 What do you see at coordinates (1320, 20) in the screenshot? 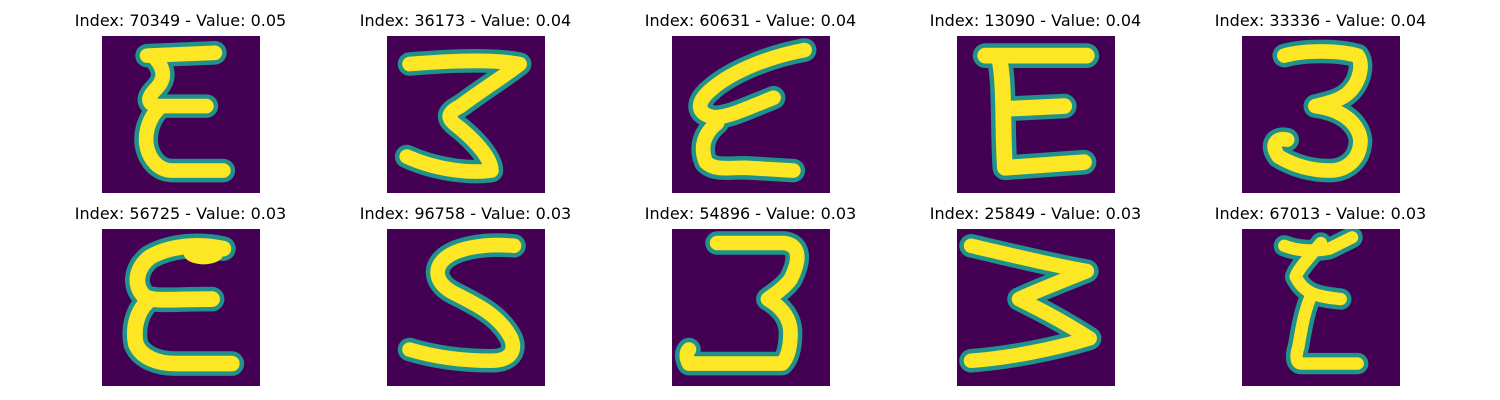
I see `panel-title: Index: 33336 - Value: 0.04` at bounding box center [1320, 20].